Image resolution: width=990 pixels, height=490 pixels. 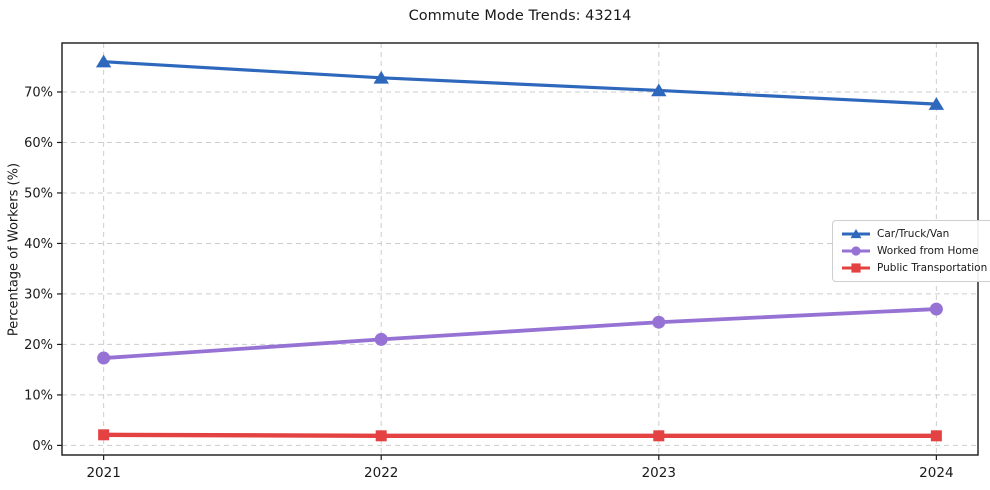 I want to click on series-line-square, so click(x=520, y=435).